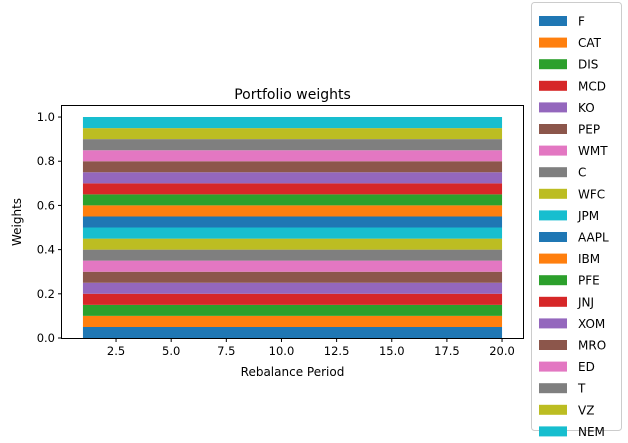 The width and height of the screenshot is (628, 443). What do you see at coordinates (553, 64) in the screenshot?
I see `legend-swatch-dis` at bounding box center [553, 64].